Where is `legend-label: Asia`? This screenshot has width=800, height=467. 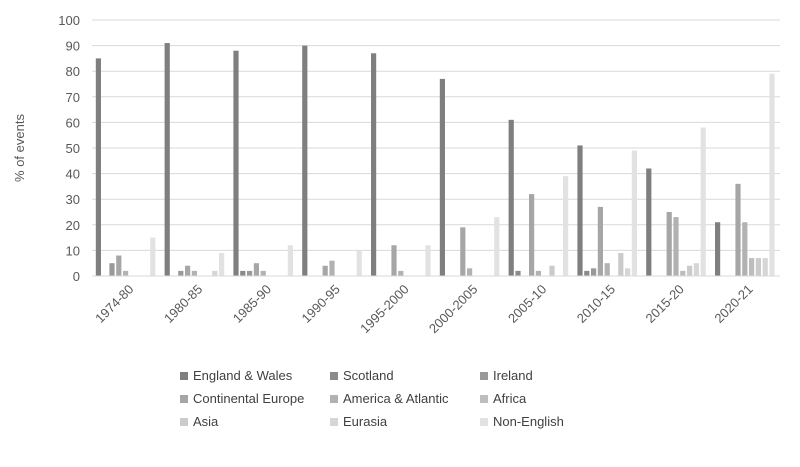 legend-label: Asia is located at coordinates (206, 421).